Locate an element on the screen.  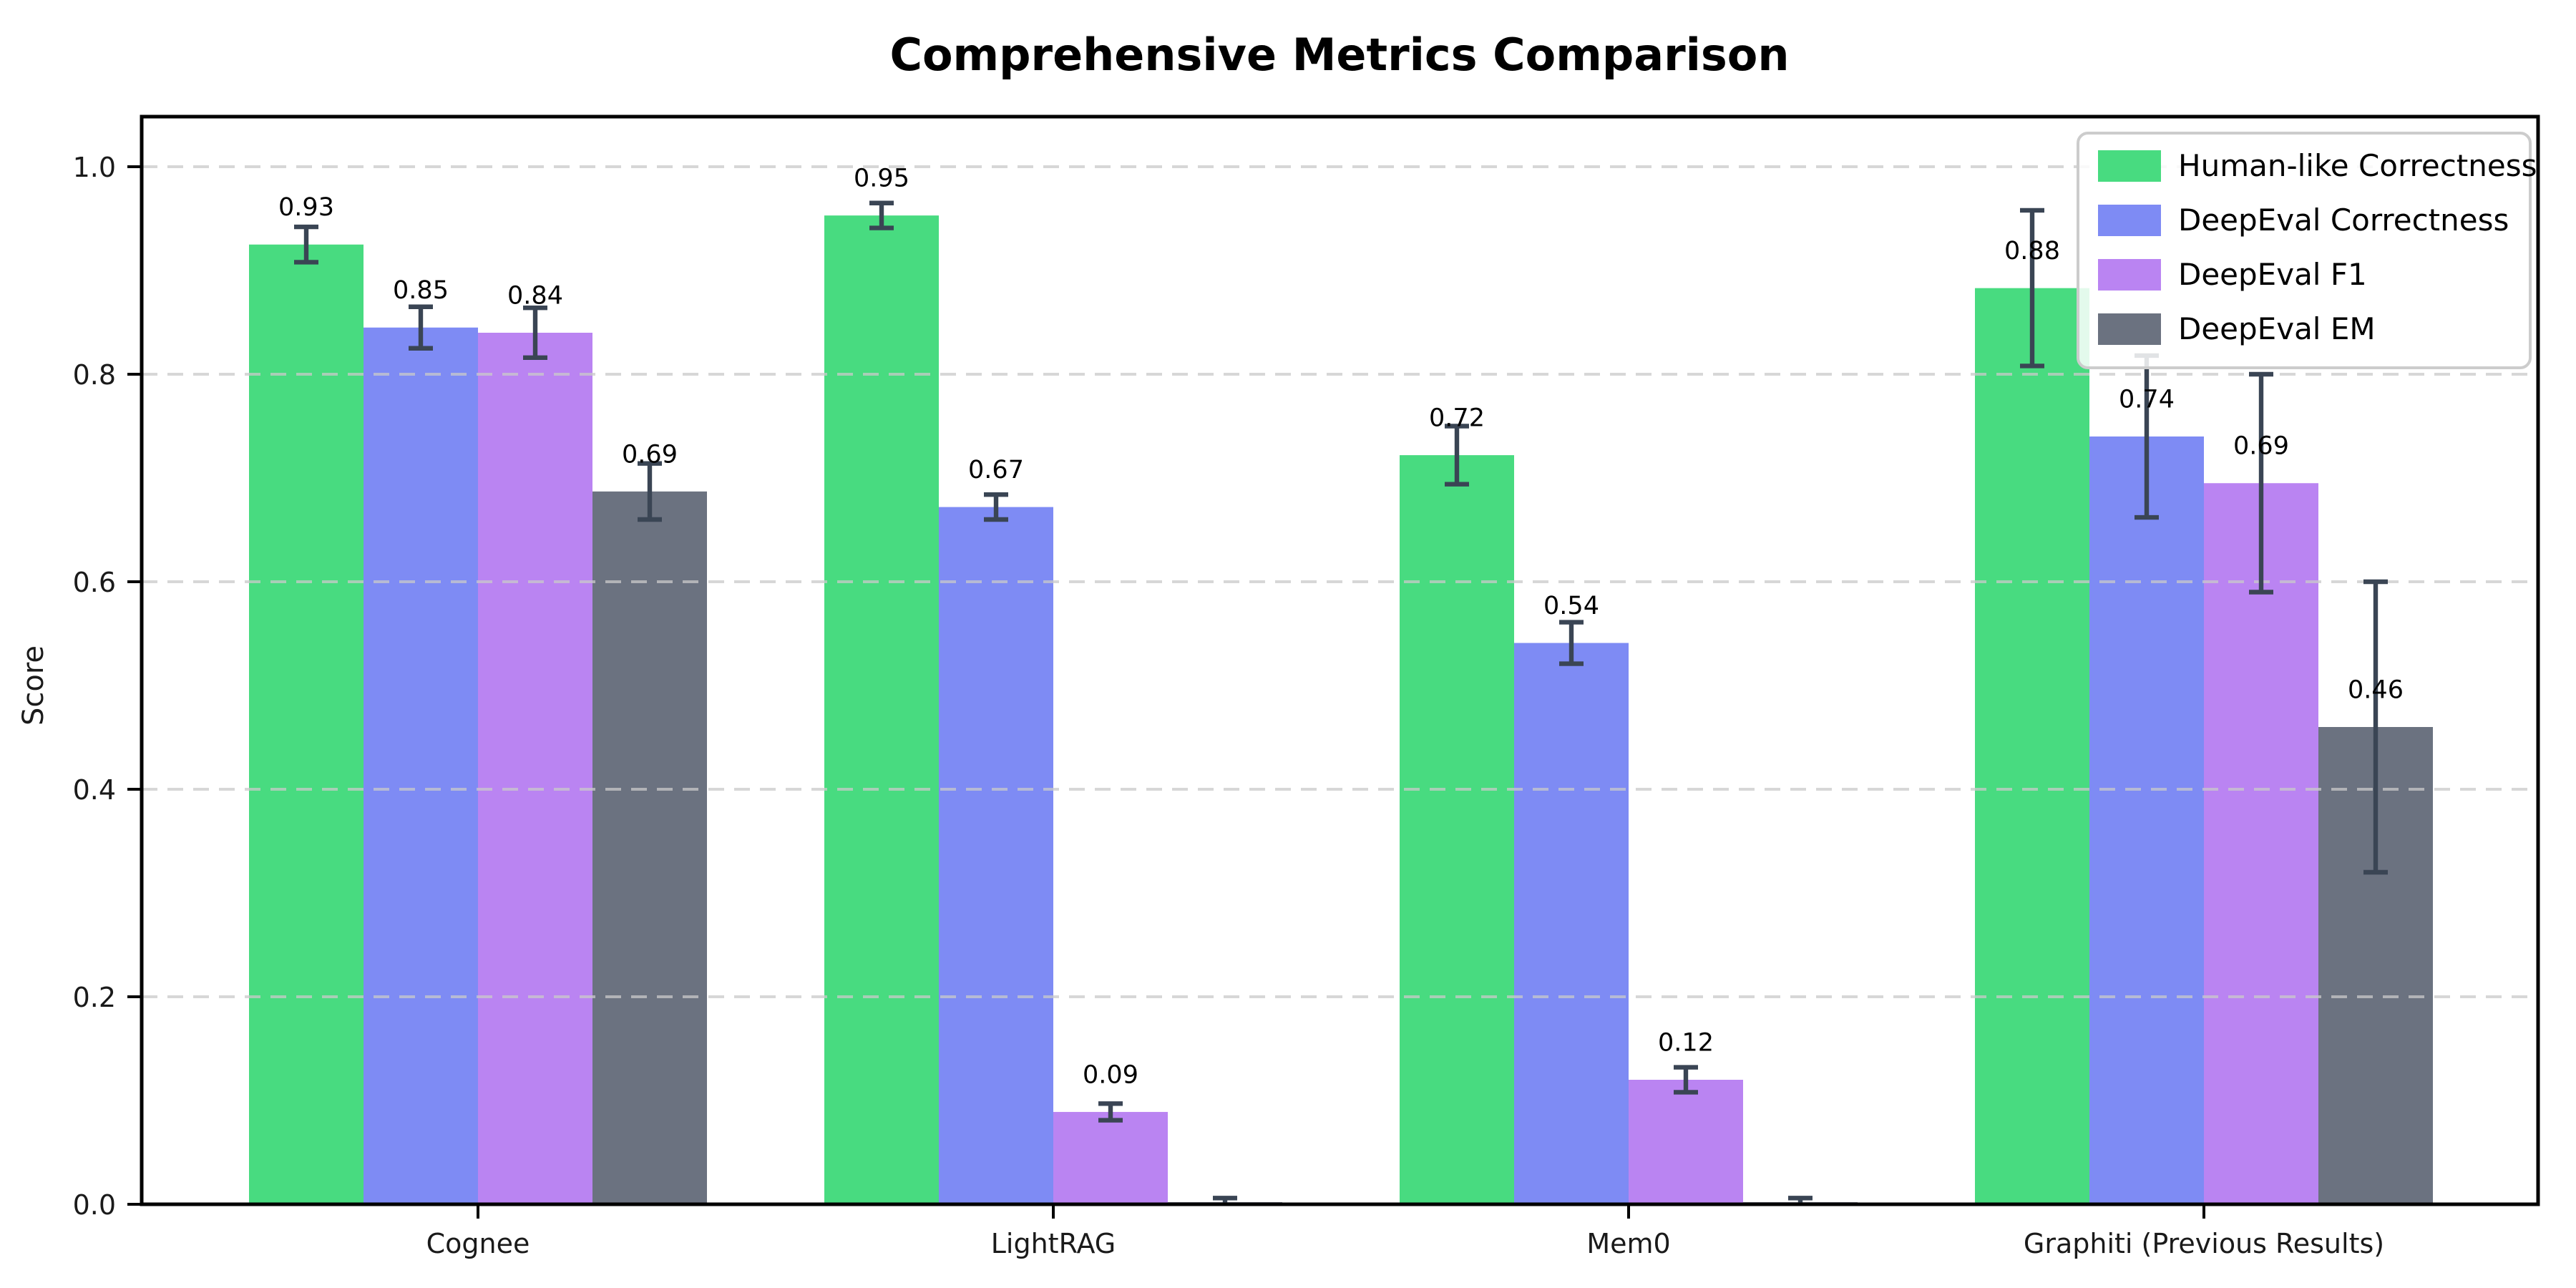
legend-label-0: Human-like Correctness is located at coordinates (2357, 165).